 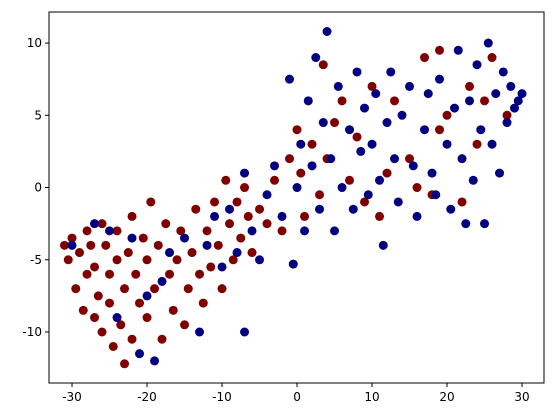 I want to click on x-tick-label: -20, so click(x=147, y=397).